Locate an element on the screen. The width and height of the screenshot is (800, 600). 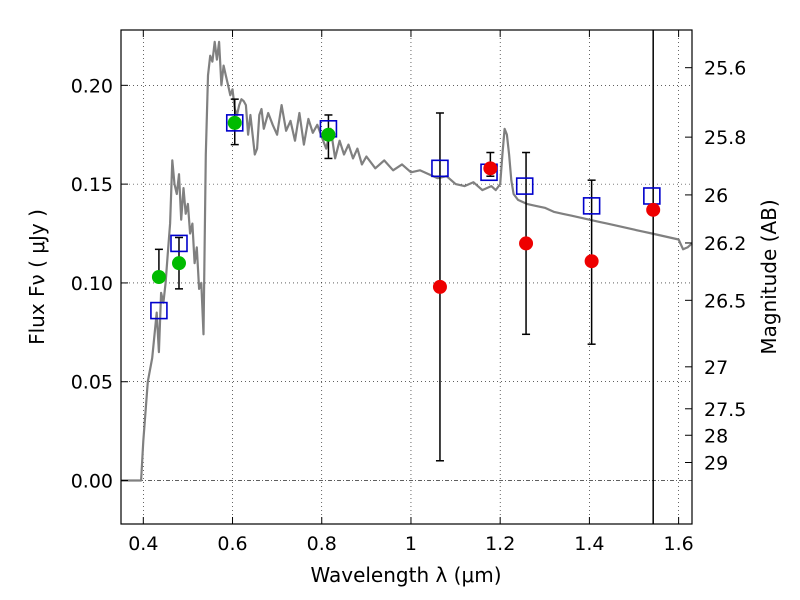
right-tick-labels: 25.6 25.8 26 26.2 26.5 27 27.5 28 29 is located at coordinates (725, 266).